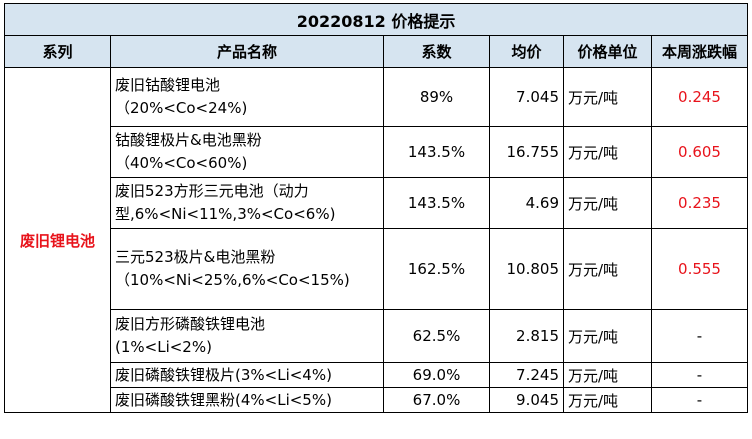  Describe the element at coordinates (168, 85) in the screenshot. I see `product-name-line-1: 废旧钴酸锂电池` at that location.